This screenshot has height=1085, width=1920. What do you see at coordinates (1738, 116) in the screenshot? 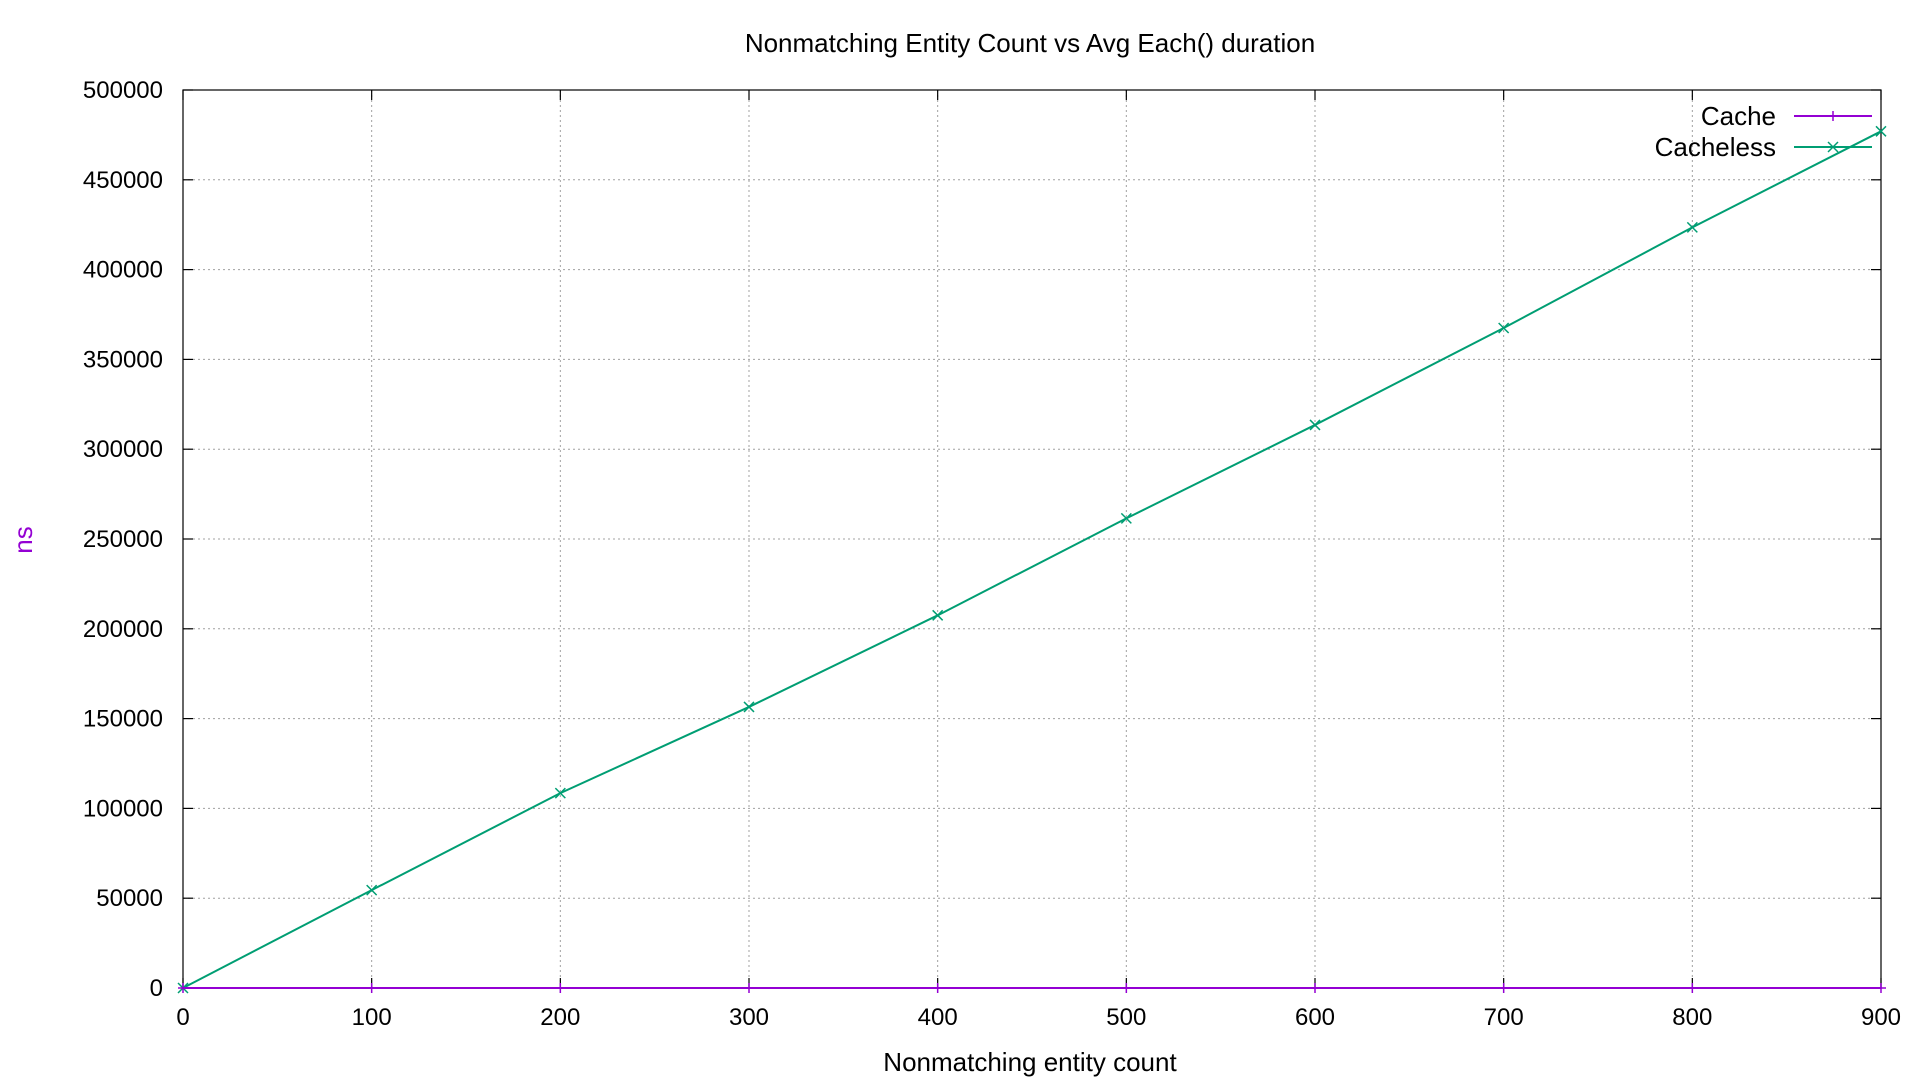
I see `legend-label-cache: Cache` at bounding box center [1738, 116].